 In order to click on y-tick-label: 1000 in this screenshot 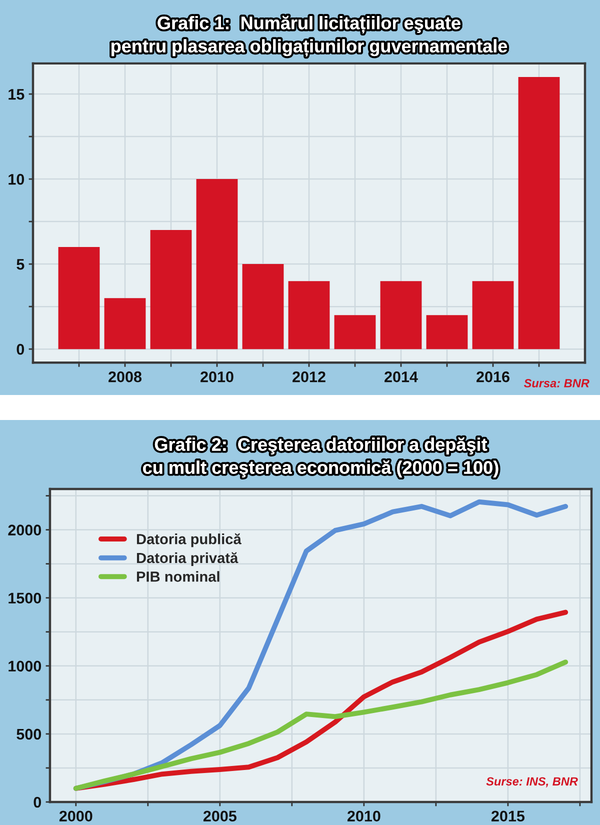, I will do `click(25, 666)`.